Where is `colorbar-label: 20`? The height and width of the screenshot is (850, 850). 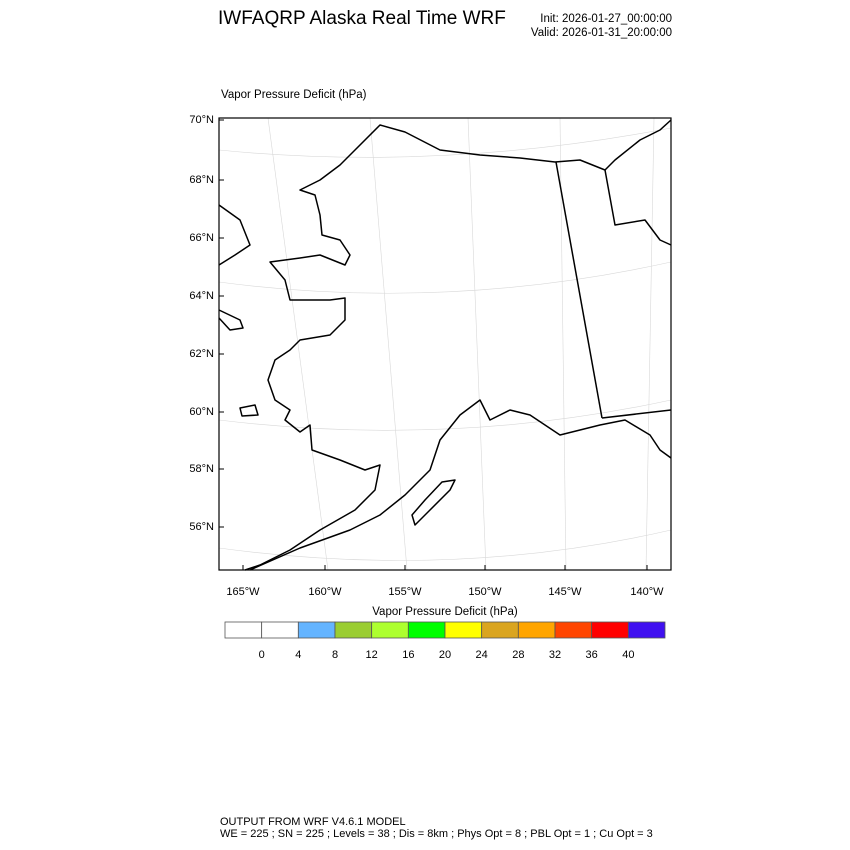 colorbar-label: 20 is located at coordinates (445, 655).